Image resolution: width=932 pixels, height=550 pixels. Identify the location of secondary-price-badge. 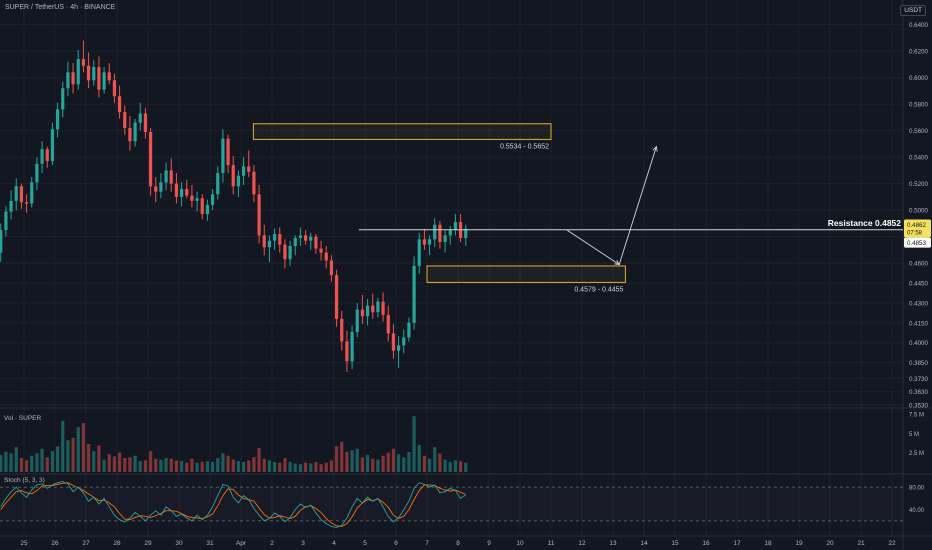
(917, 242).